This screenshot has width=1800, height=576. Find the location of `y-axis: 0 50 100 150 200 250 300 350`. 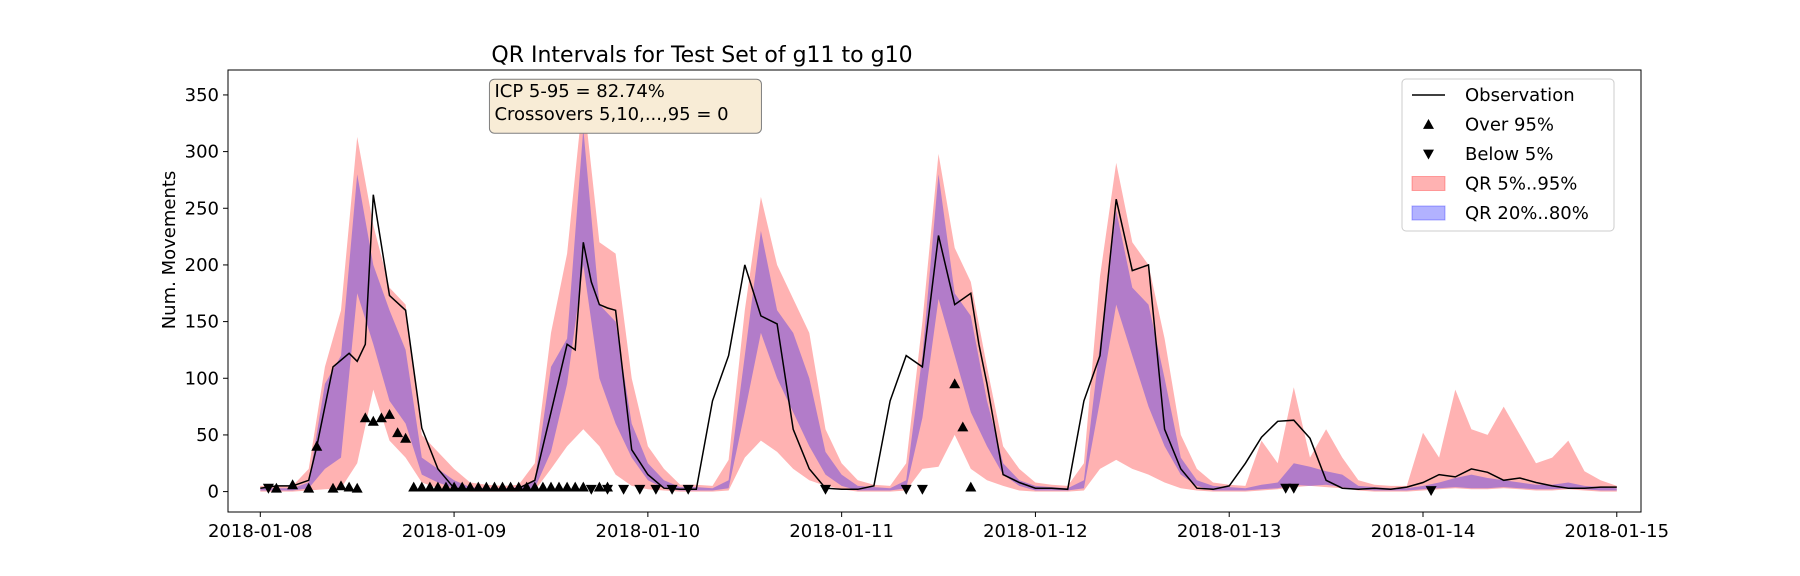

y-axis: 0 50 100 150 200 250 300 350 is located at coordinates (206, 294).